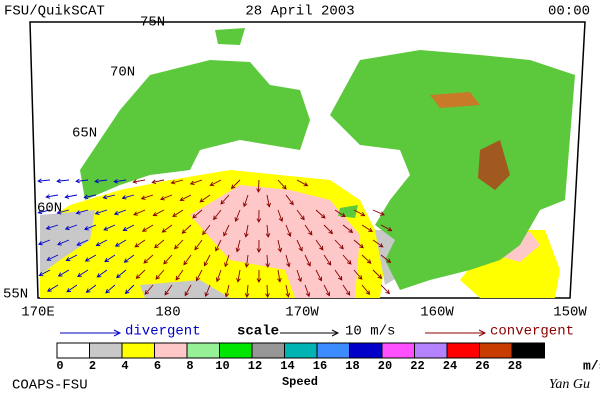 Image resolution: width=600 pixels, height=400 pixels. I want to click on footer-right: Yan Gu, so click(569, 384).